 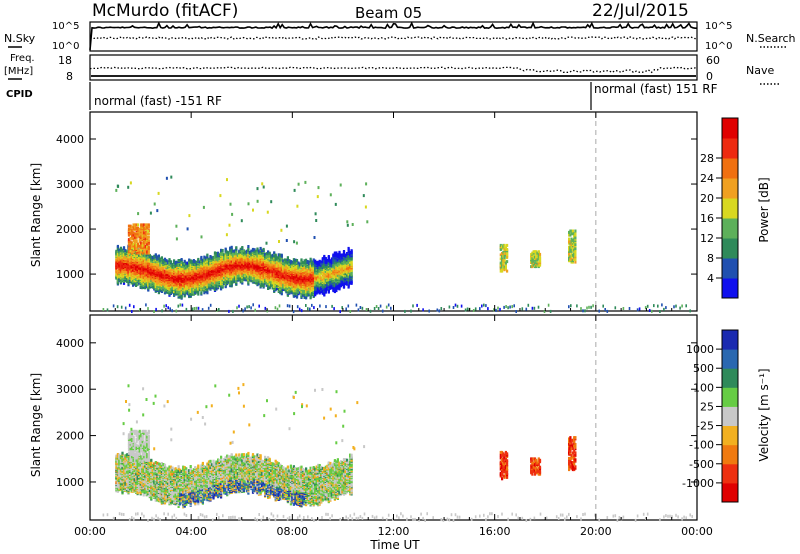 What do you see at coordinates (69, 76) in the screenshot?
I see `freq-lo-tick: 8` at bounding box center [69, 76].